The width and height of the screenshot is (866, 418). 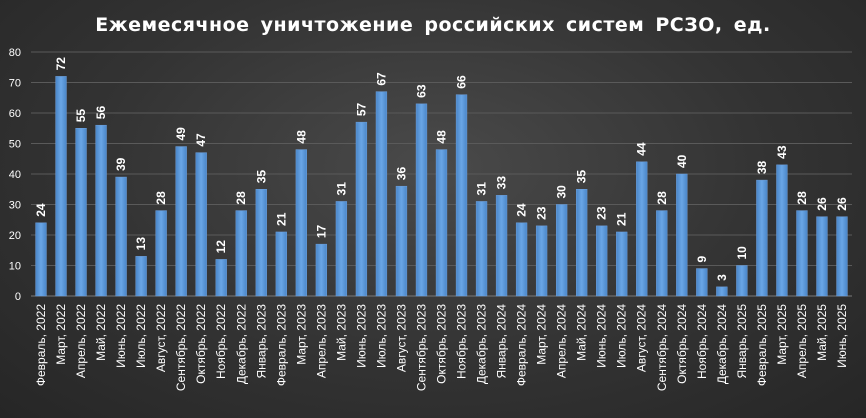 I want to click on x-tick-label: Декабрь, 2024, so click(x=722, y=344).